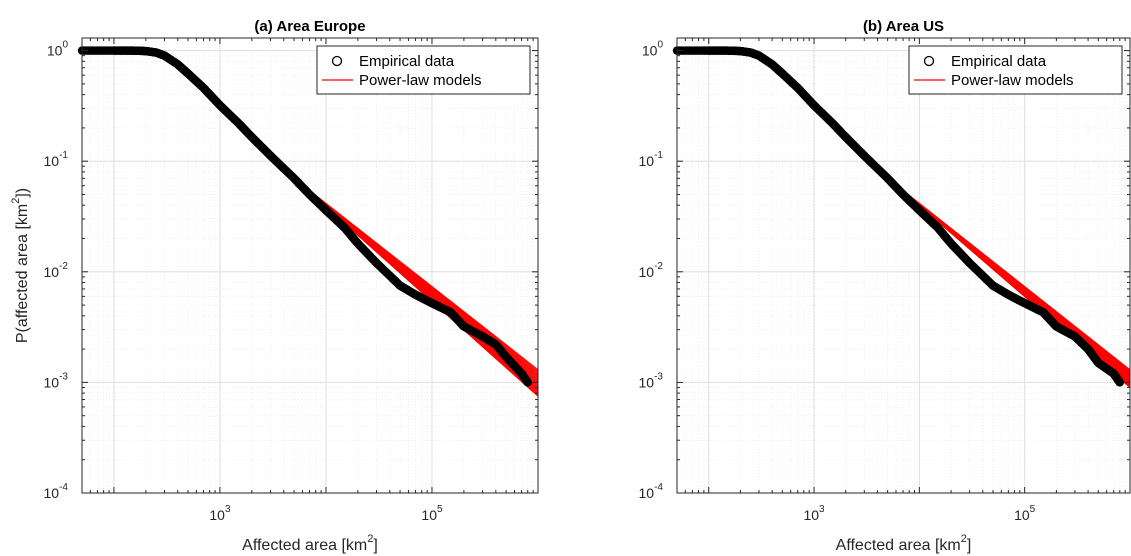 Image resolution: width=1131 pixels, height=556 pixels. What do you see at coordinates (309, 26) in the screenshot?
I see `chart-title: (a) Area Europe` at bounding box center [309, 26].